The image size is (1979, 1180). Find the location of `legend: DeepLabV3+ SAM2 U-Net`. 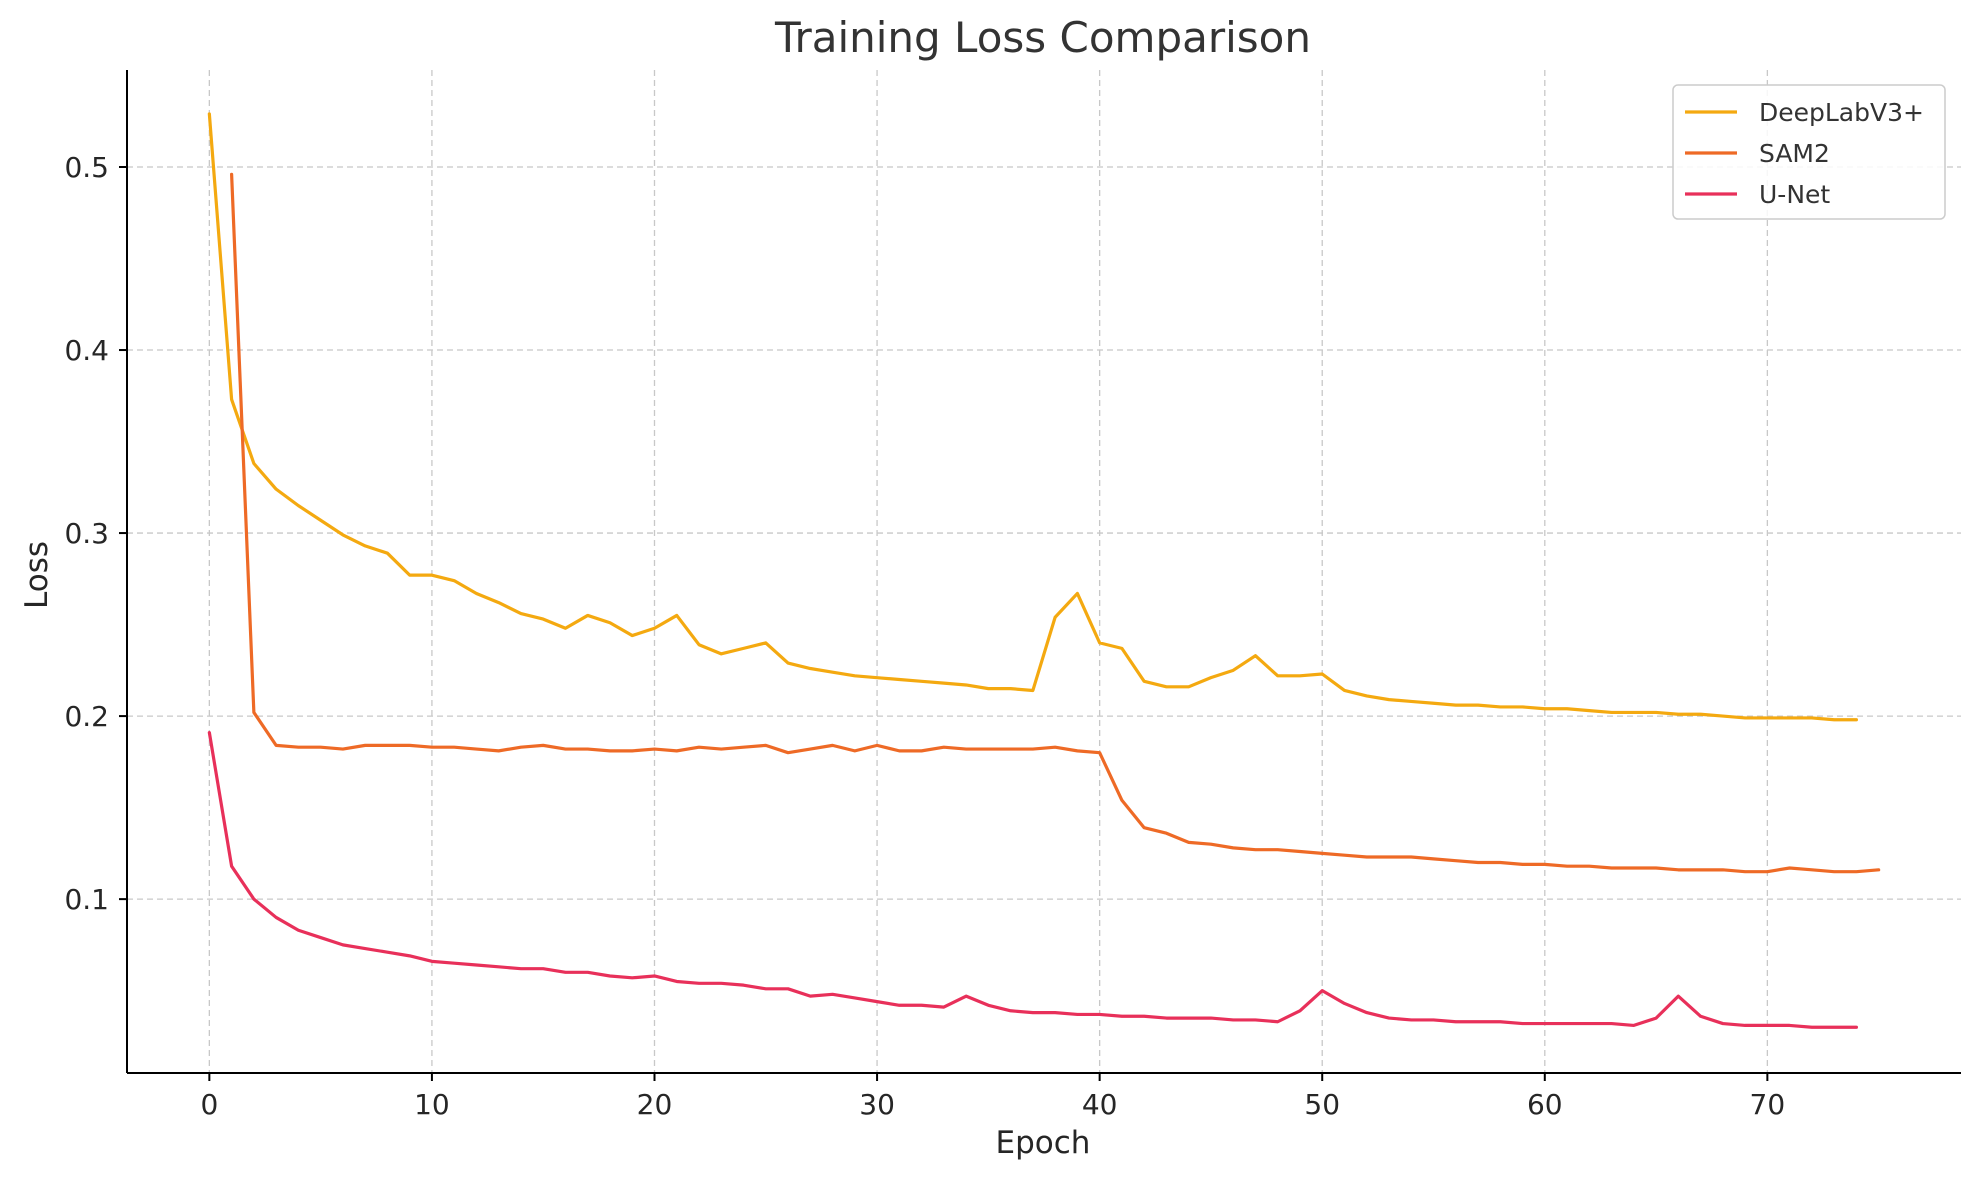

legend: DeepLabV3+ SAM2 U-Net is located at coordinates (1809, 152).